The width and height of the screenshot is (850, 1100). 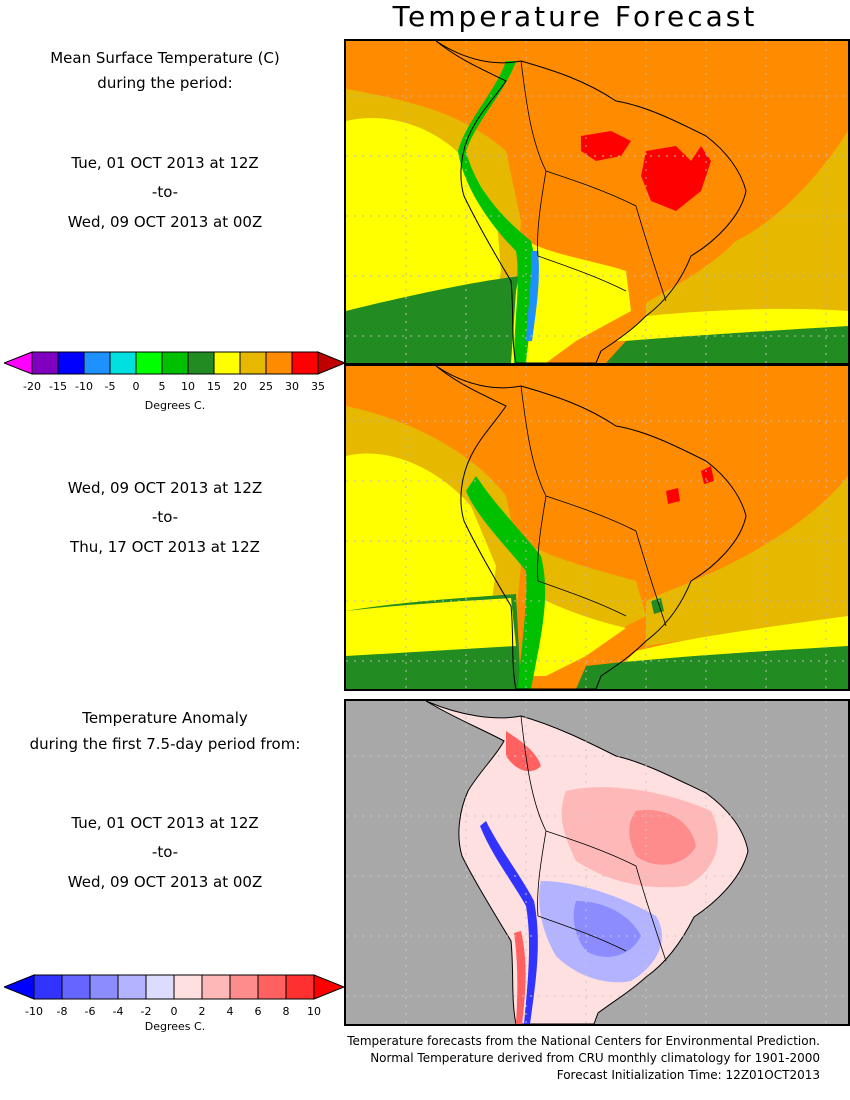 What do you see at coordinates (32, 386) in the screenshot?
I see `tick-label: -20` at bounding box center [32, 386].